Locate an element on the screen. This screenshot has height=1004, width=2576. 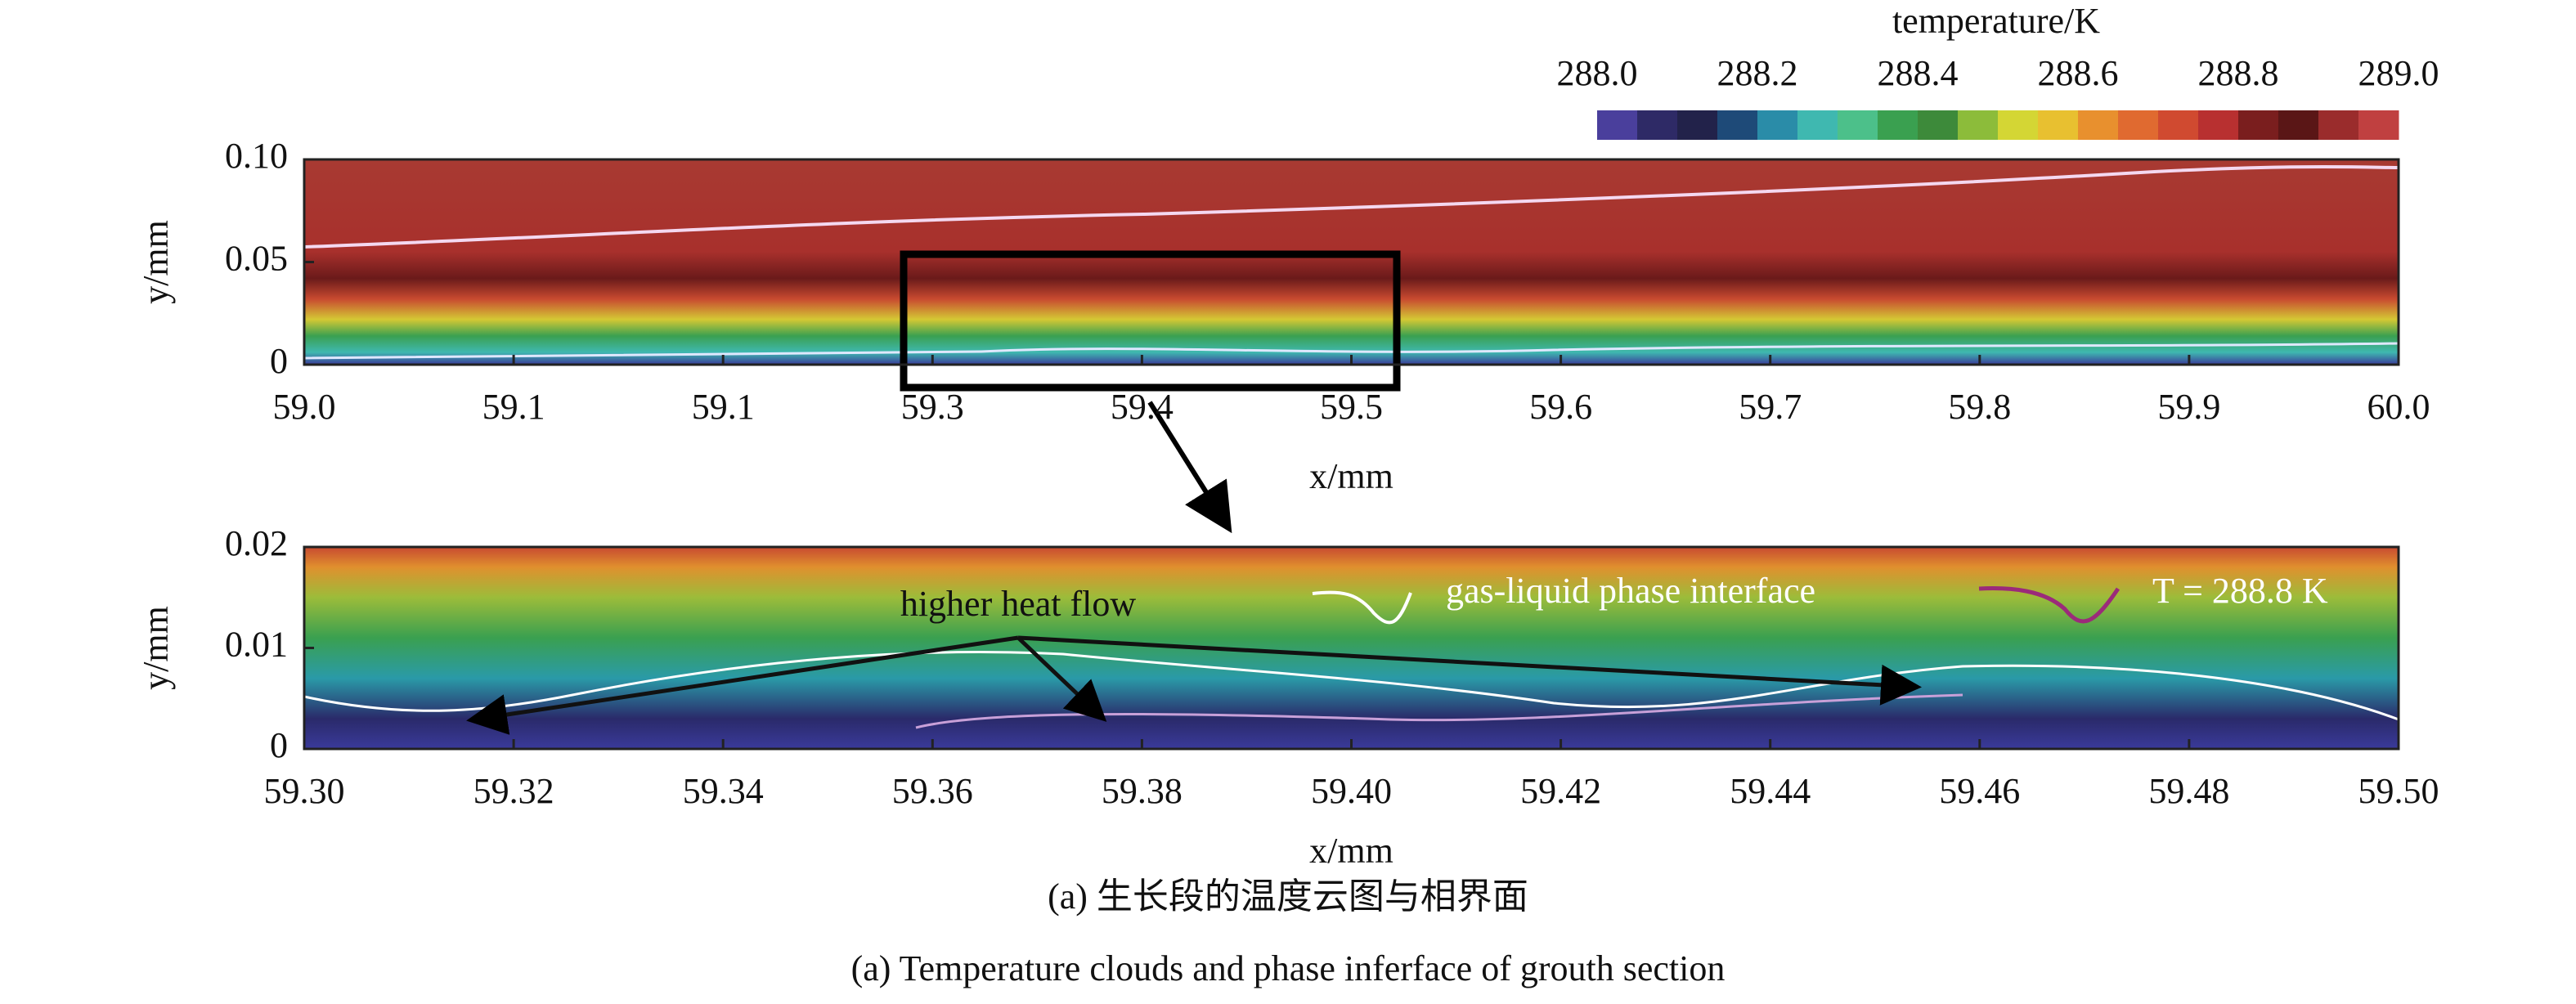
legend-label: gas-liquid phase interface is located at coordinates (1631, 591).